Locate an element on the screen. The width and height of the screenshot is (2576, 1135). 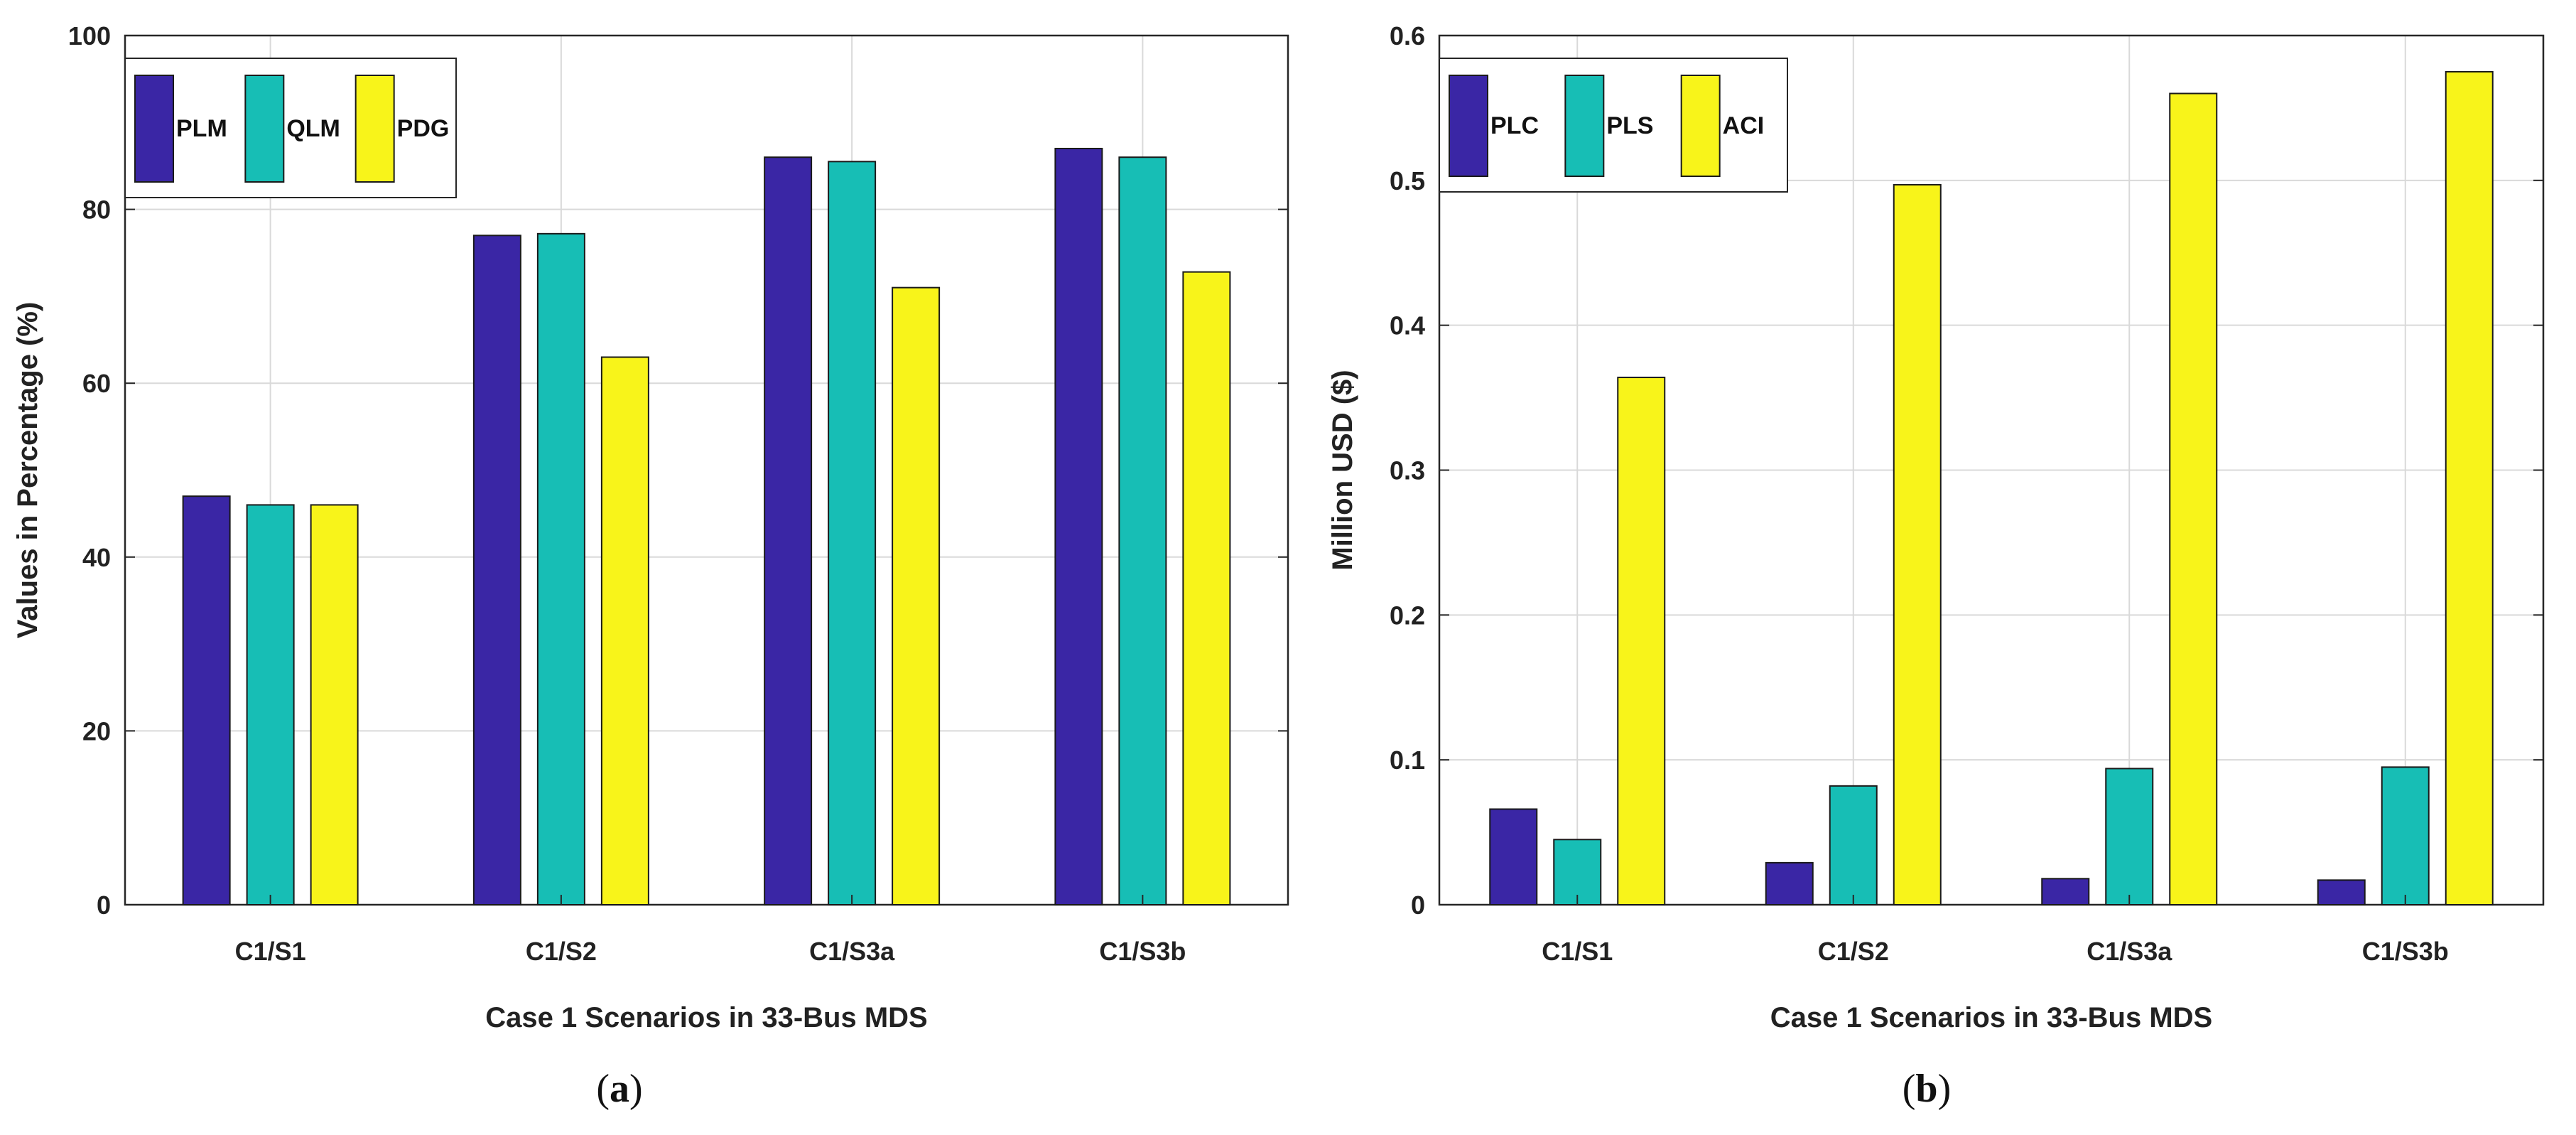
y-tick-label: 80 is located at coordinates (96, 210).